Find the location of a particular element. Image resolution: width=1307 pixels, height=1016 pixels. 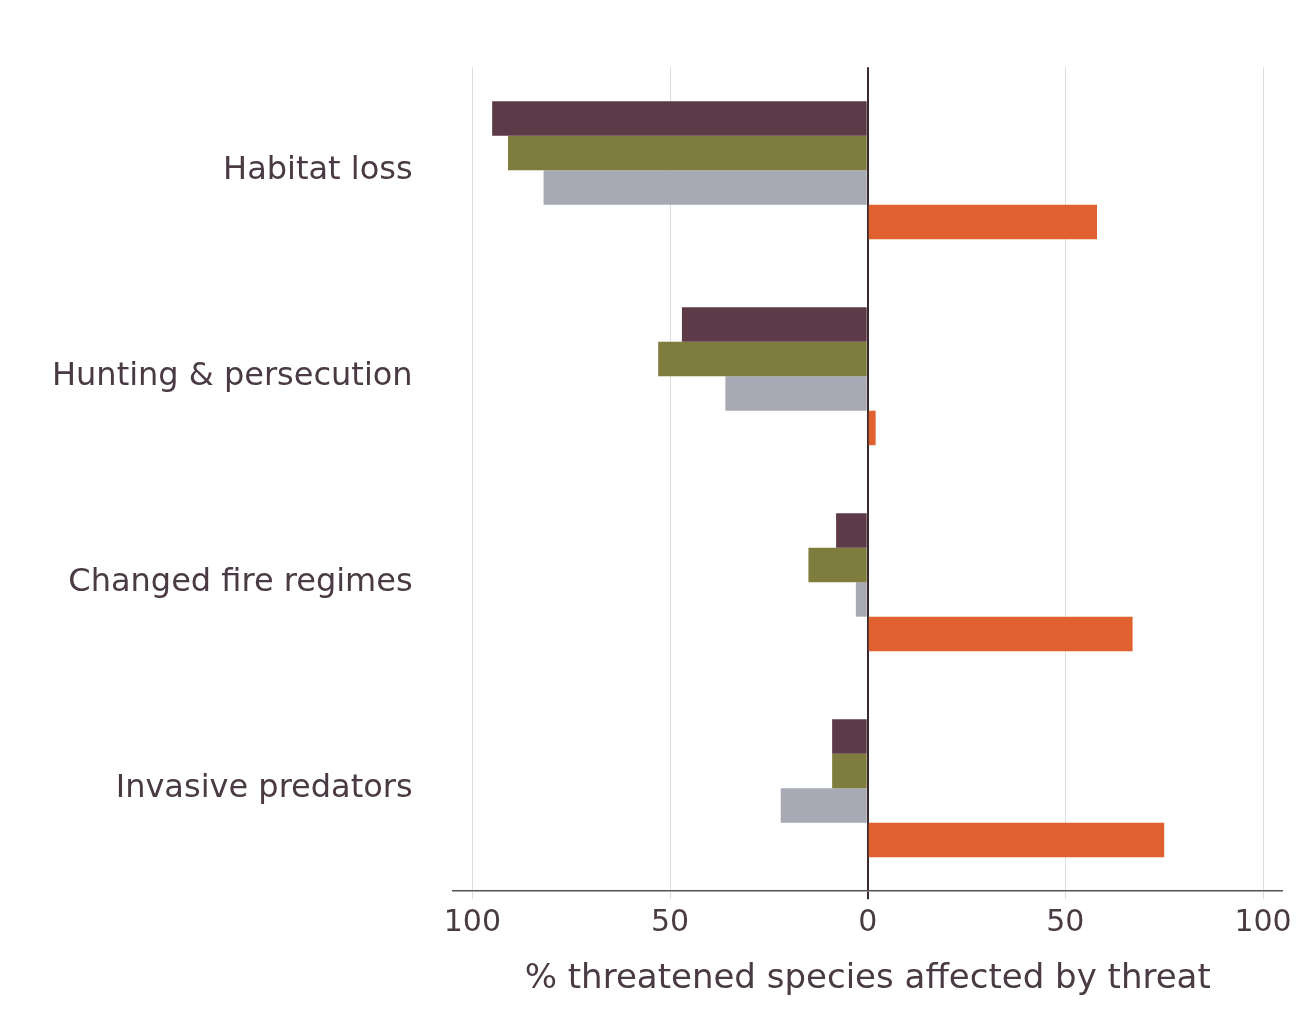

x-tick-label: 0 is located at coordinates (868, 920).